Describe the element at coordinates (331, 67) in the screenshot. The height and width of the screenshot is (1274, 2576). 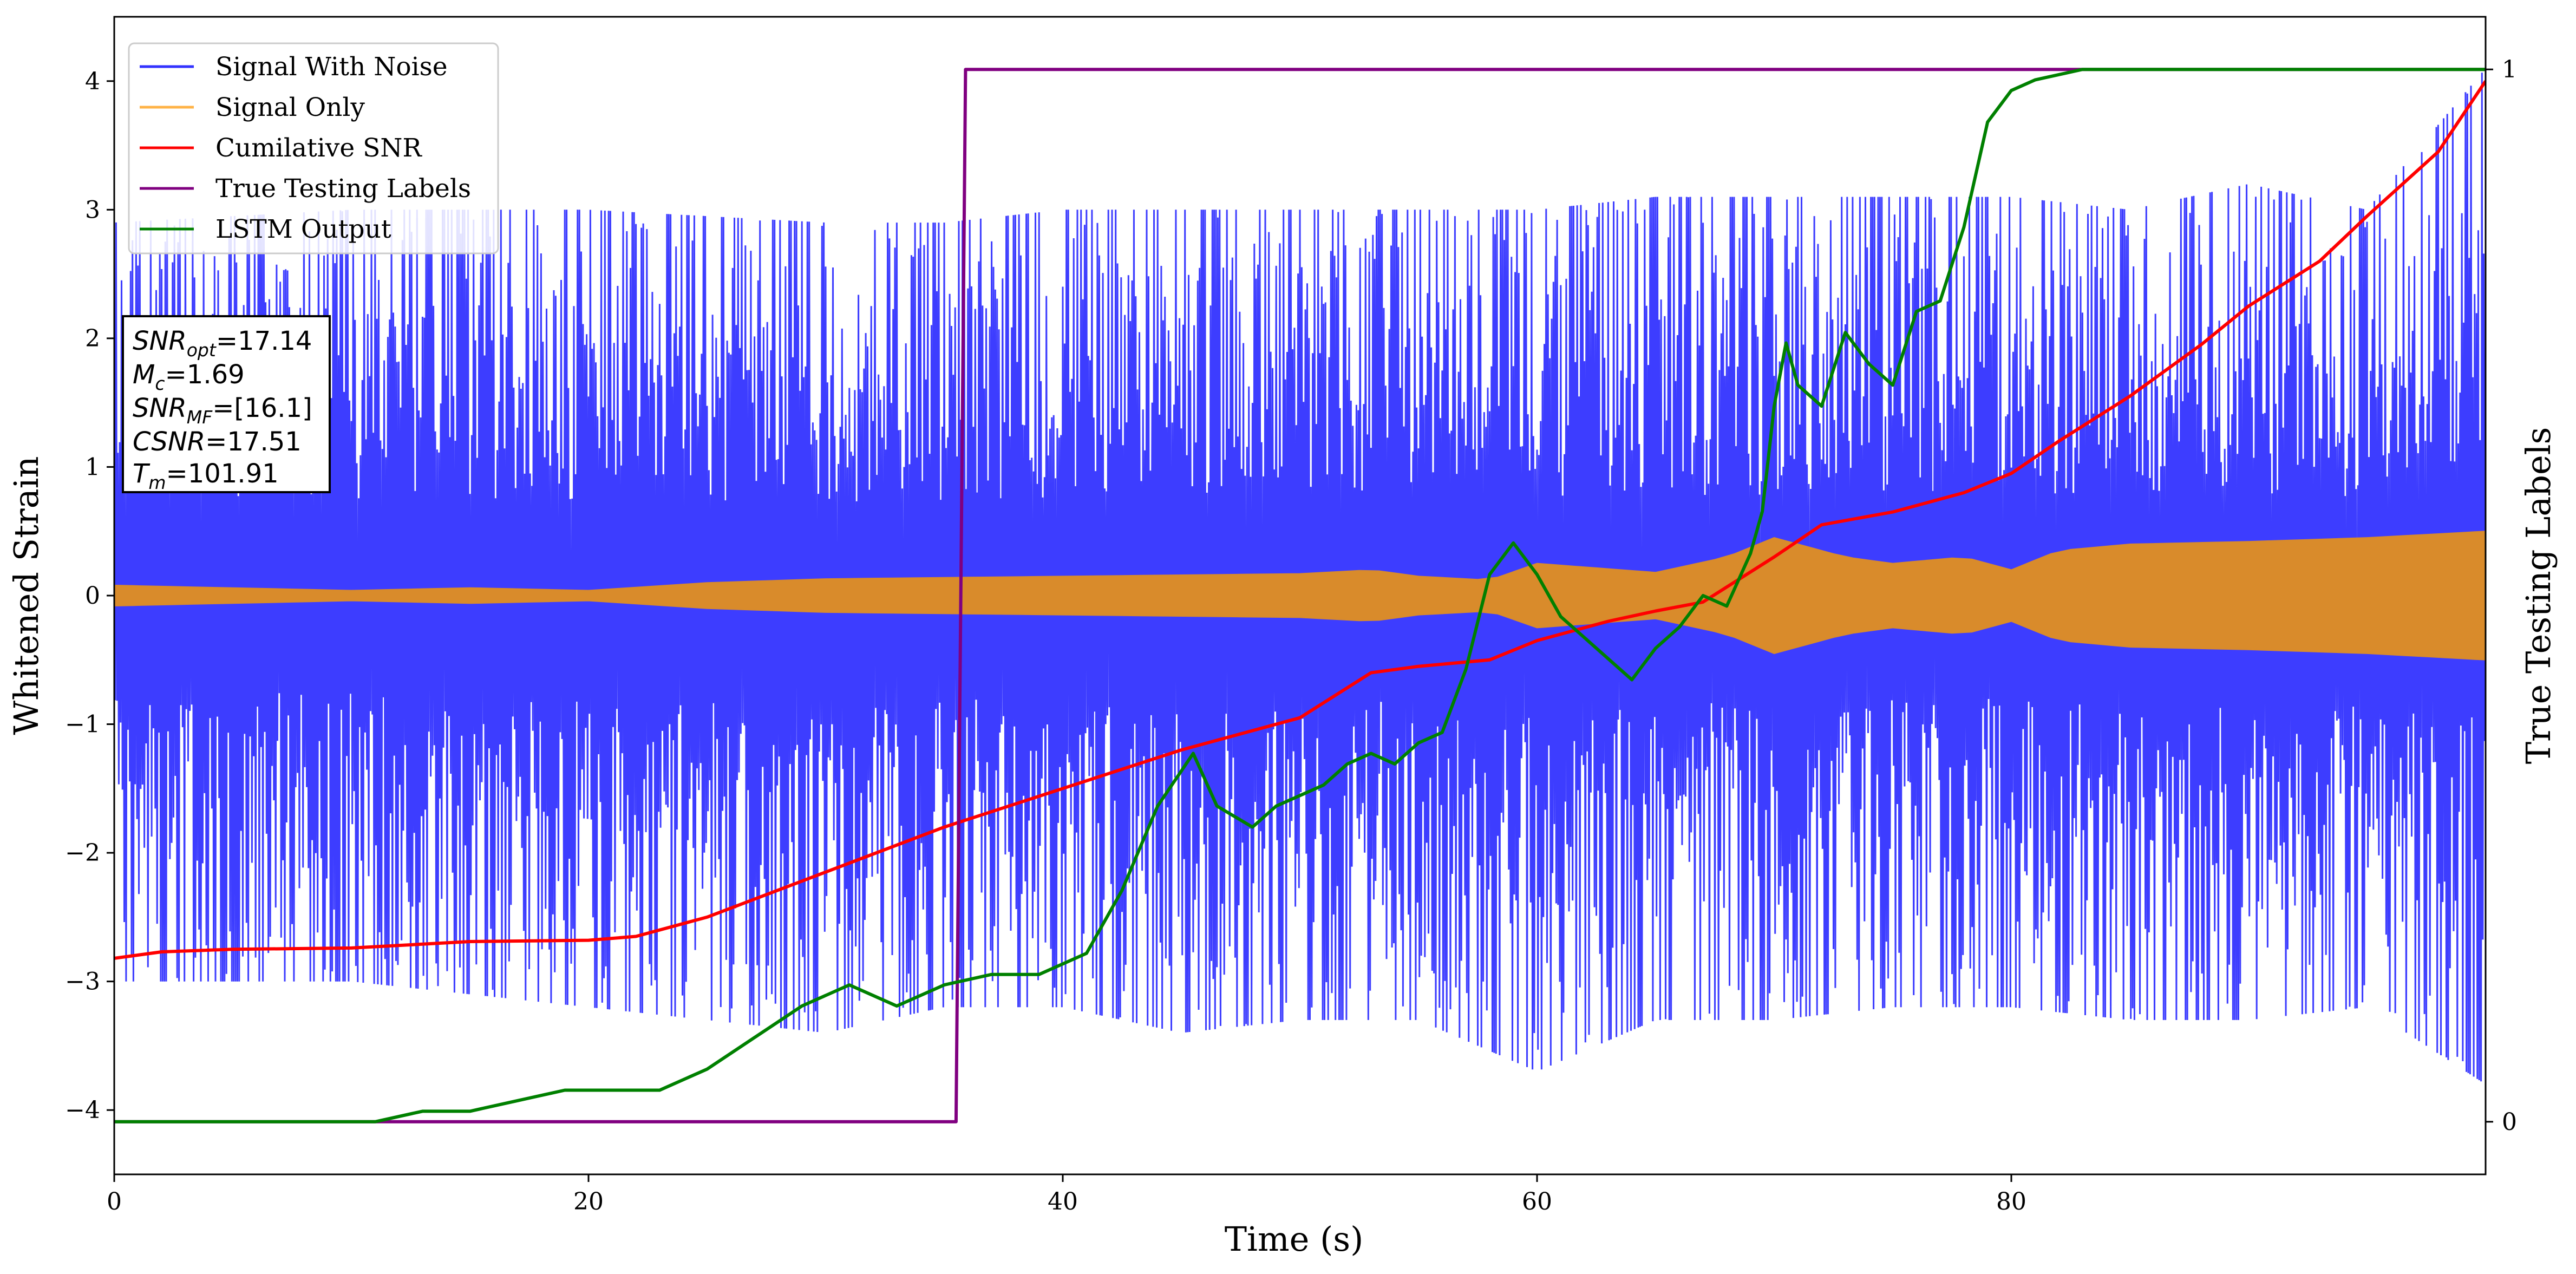
I see `legend-label-signal-with-noise: Signal With Noise` at that location.